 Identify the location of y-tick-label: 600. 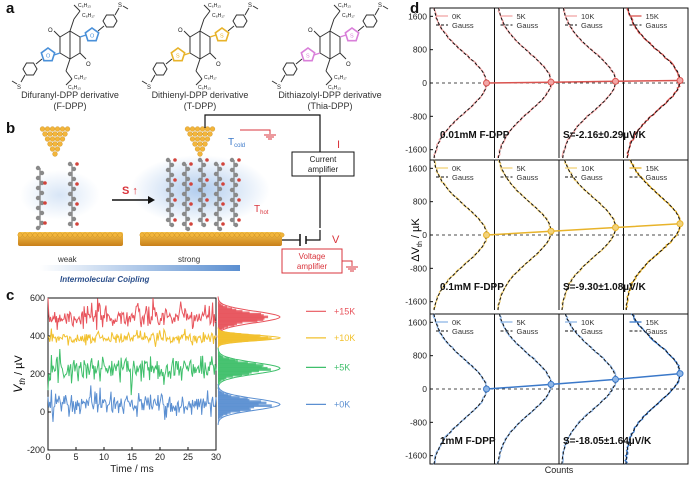
(37, 298).